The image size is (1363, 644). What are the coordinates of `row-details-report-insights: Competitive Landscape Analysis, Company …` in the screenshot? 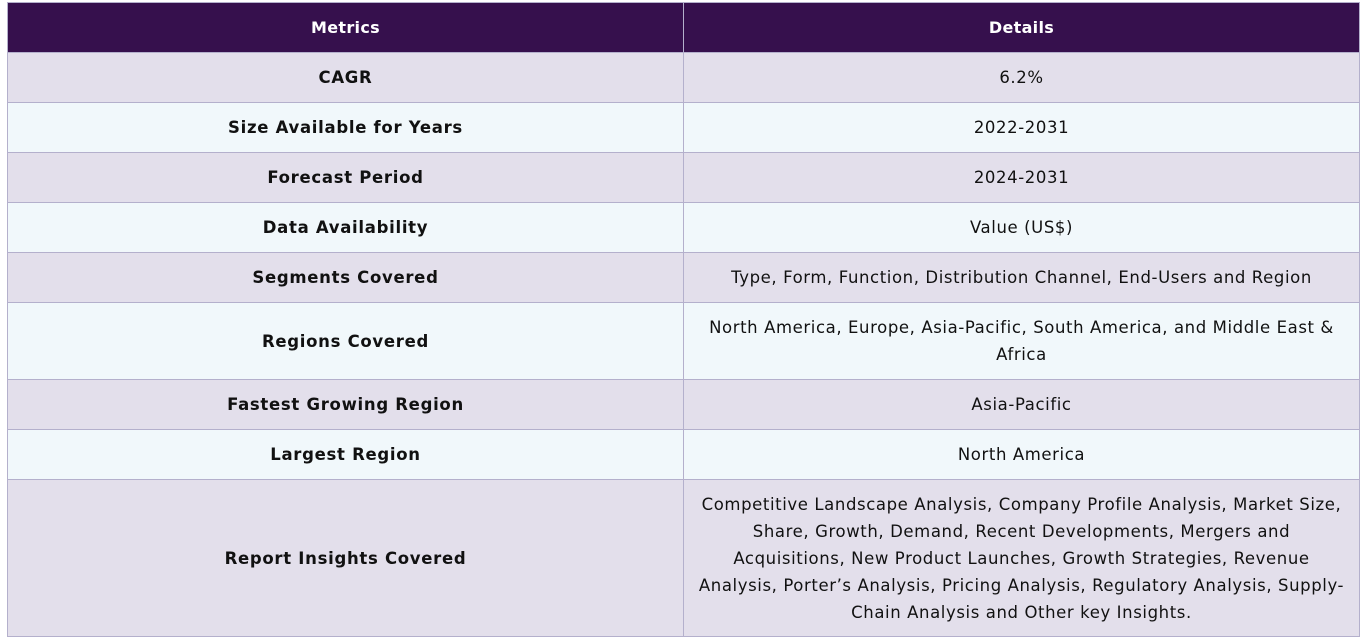 It's located at (1021, 558).